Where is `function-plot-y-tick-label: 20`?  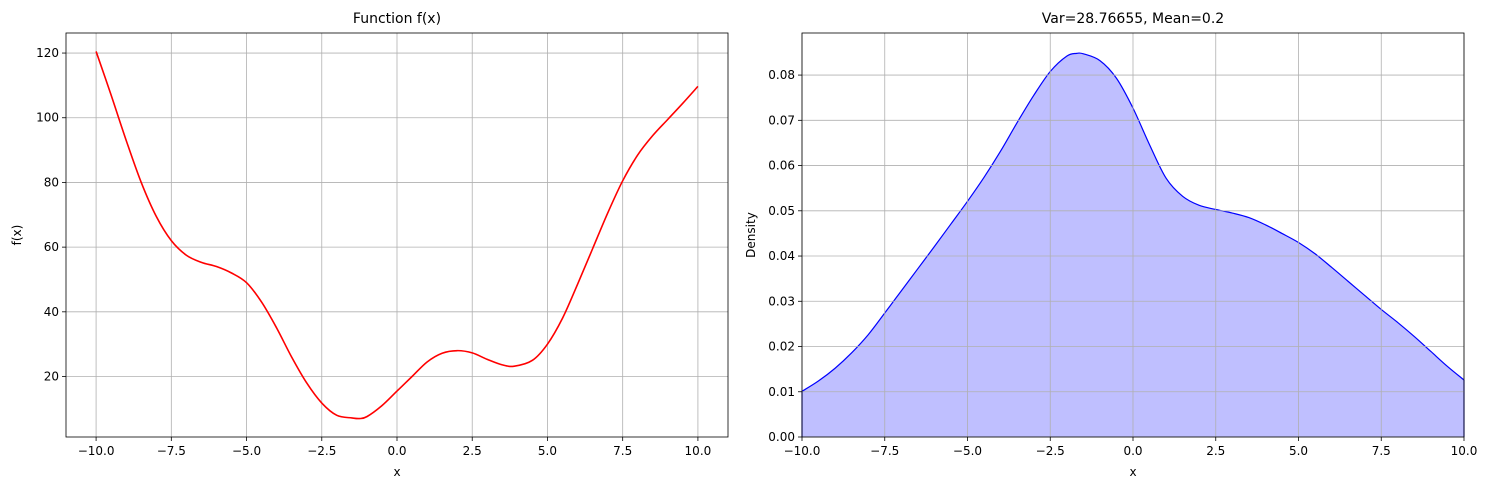 function-plot-y-tick-label: 20 is located at coordinates (51, 377).